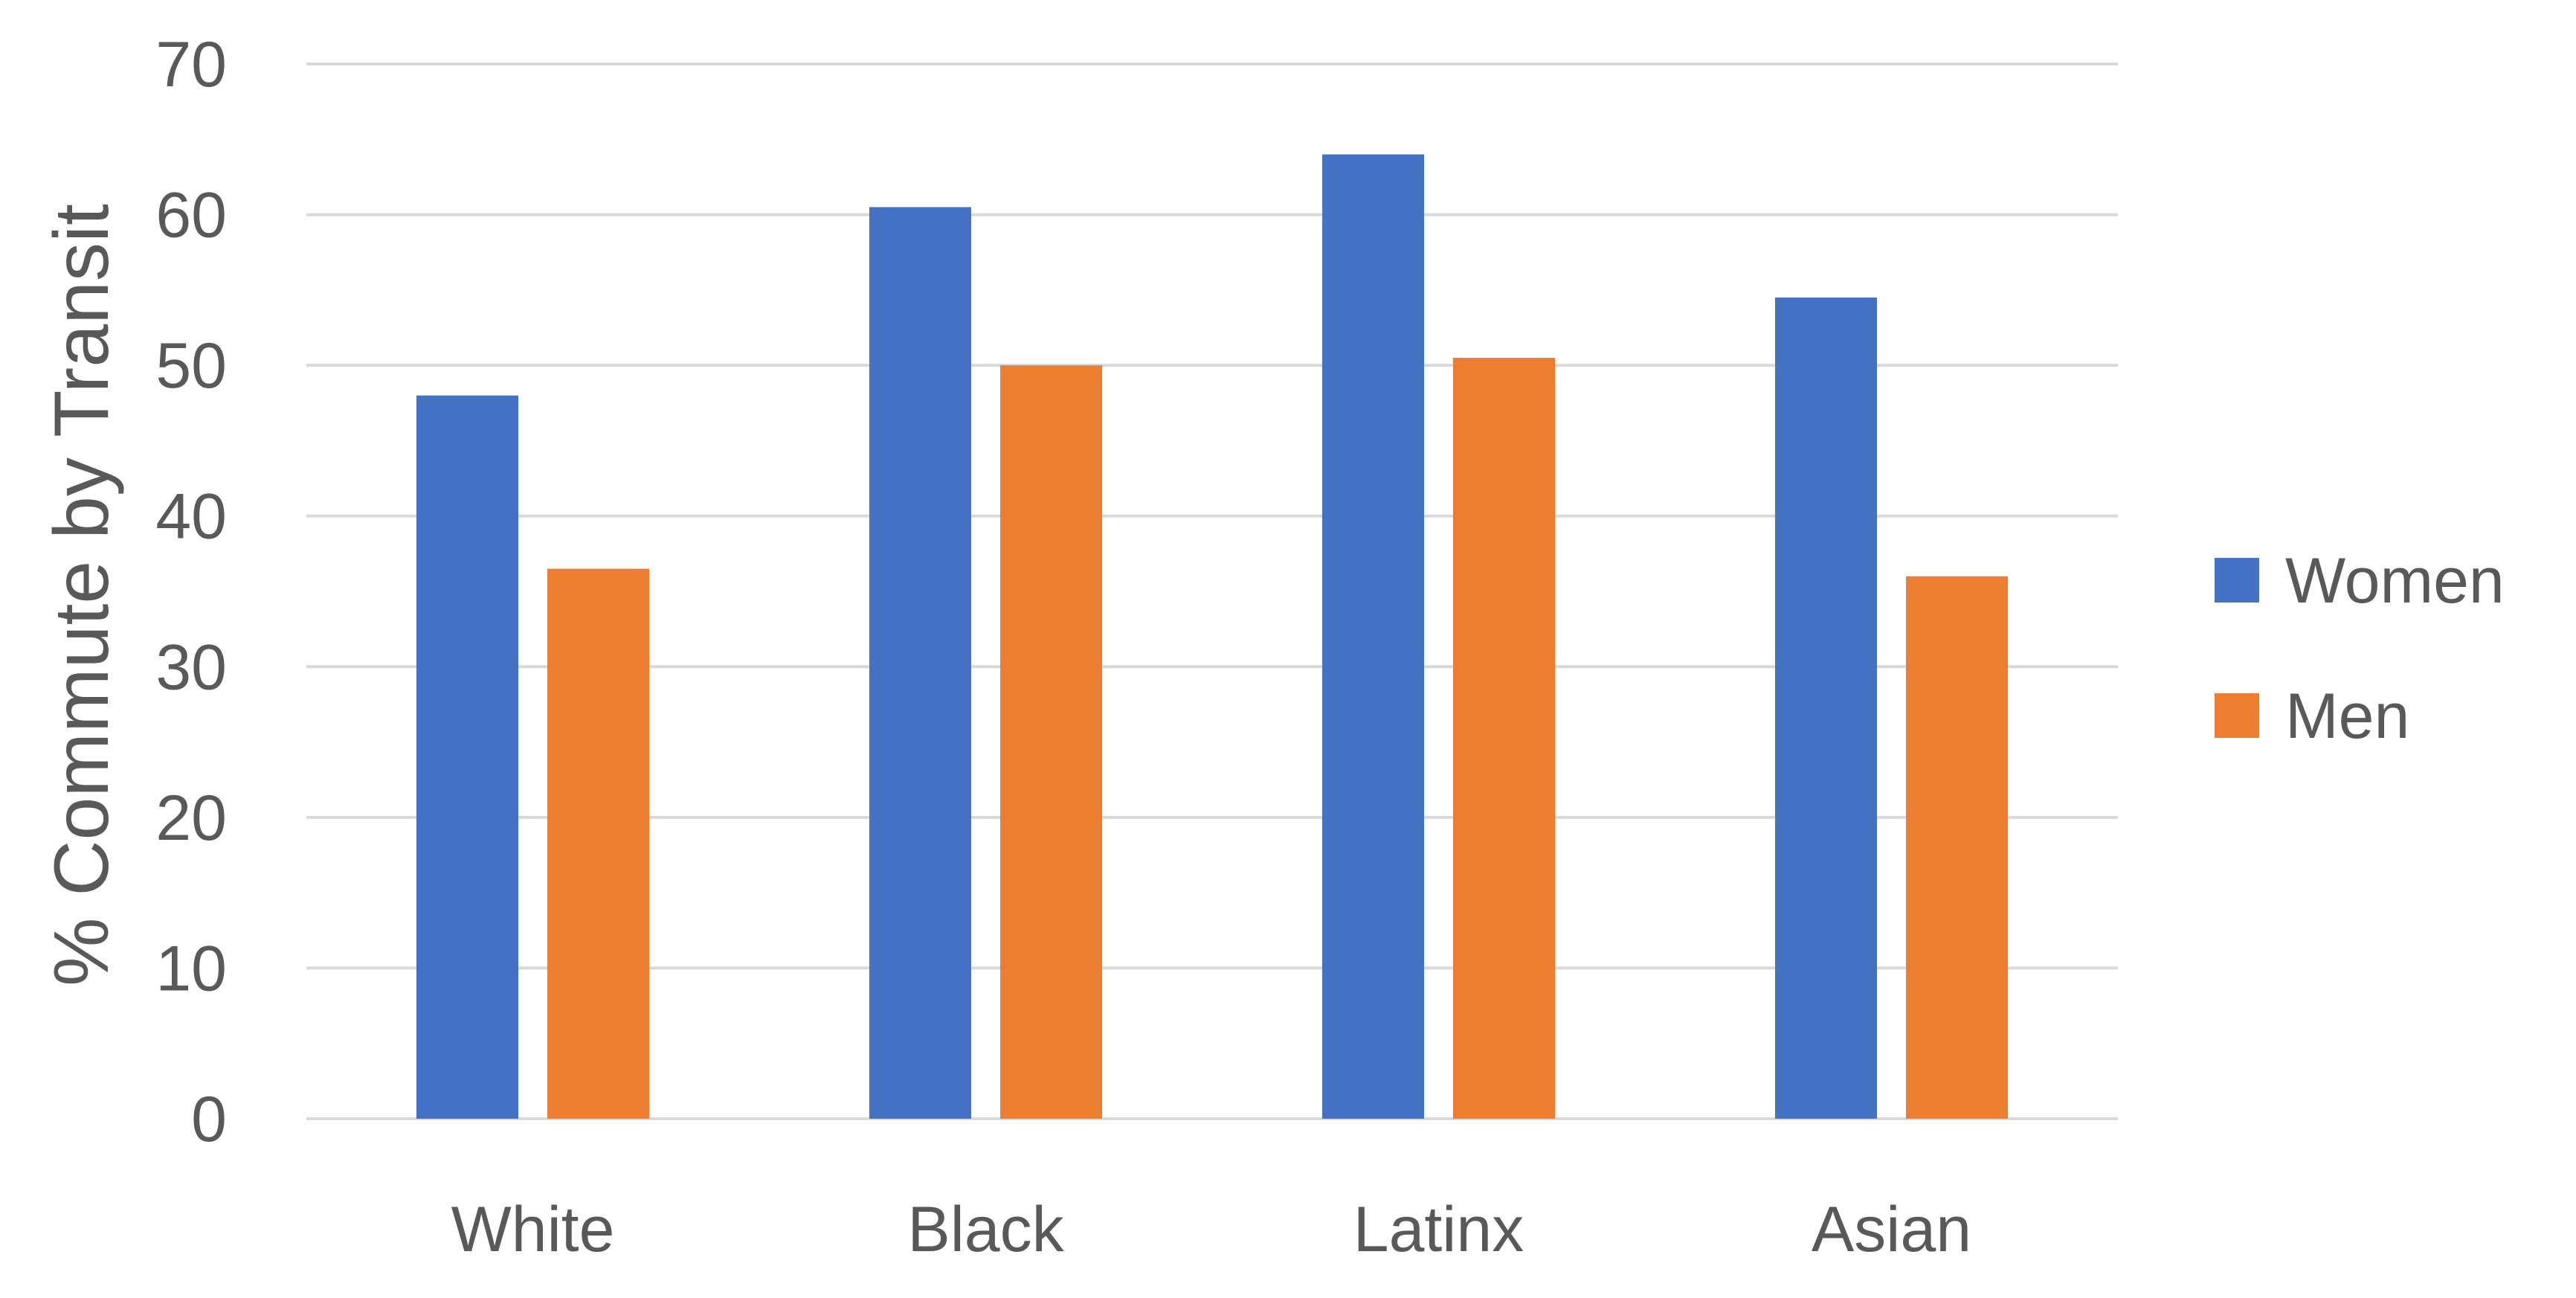 The width and height of the screenshot is (2576, 1298). What do you see at coordinates (2237, 715) in the screenshot?
I see `legend-swatch-men` at bounding box center [2237, 715].